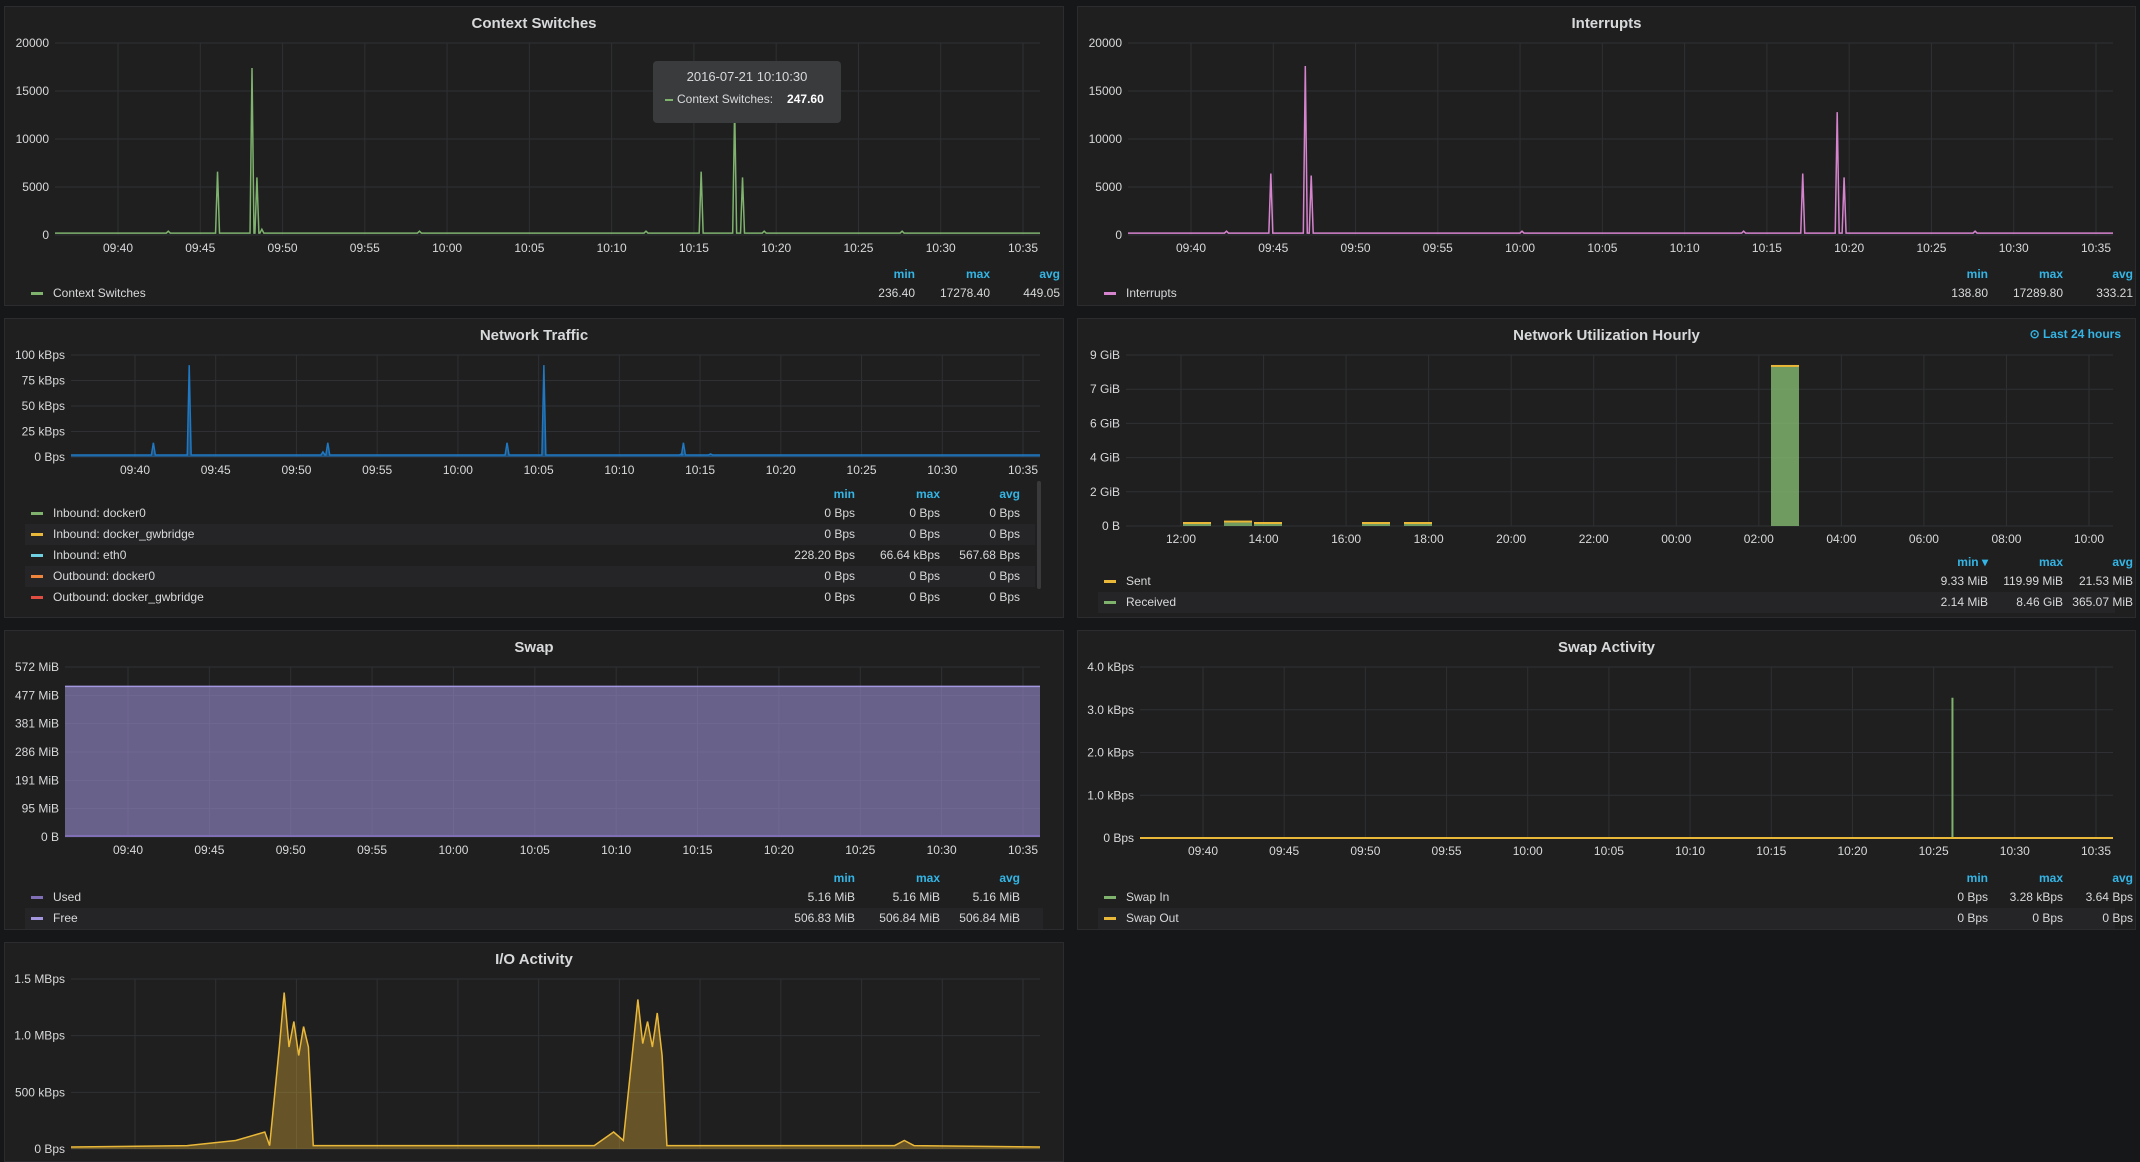 This screenshot has width=2140, height=1162. I want to click on legend-row: Used 5.16 MiB 5.16 MiB 5.16 MiB, so click(534, 897).